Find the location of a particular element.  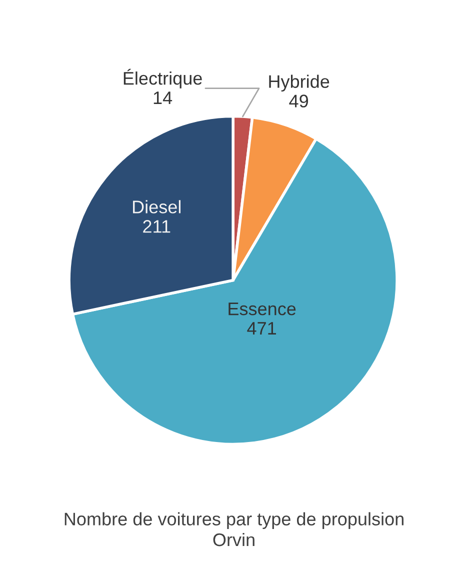

text: Orvin is located at coordinates (233, 539).